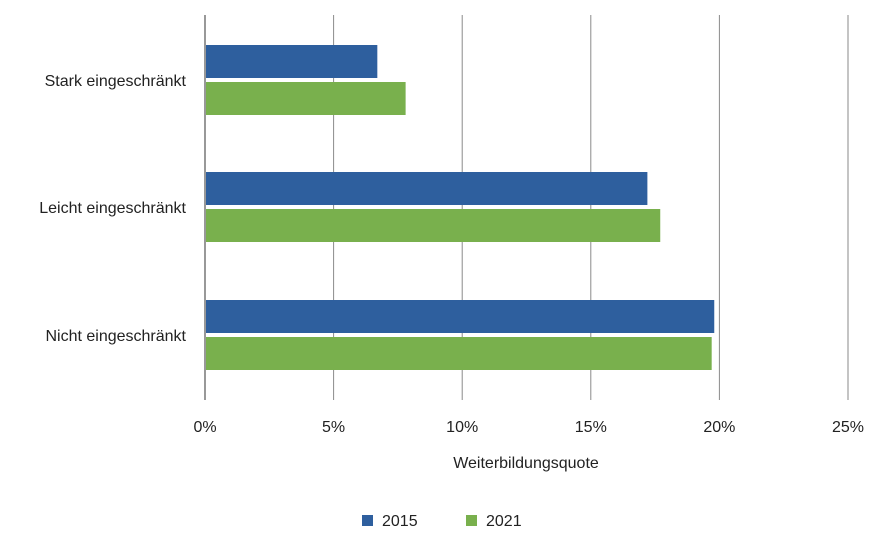 This screenshot has height=534, width=869. What do you see at coordinates (442, 521) in the screenshot?
I see `legend: 2015 2021` at bounding box center [442, 521].